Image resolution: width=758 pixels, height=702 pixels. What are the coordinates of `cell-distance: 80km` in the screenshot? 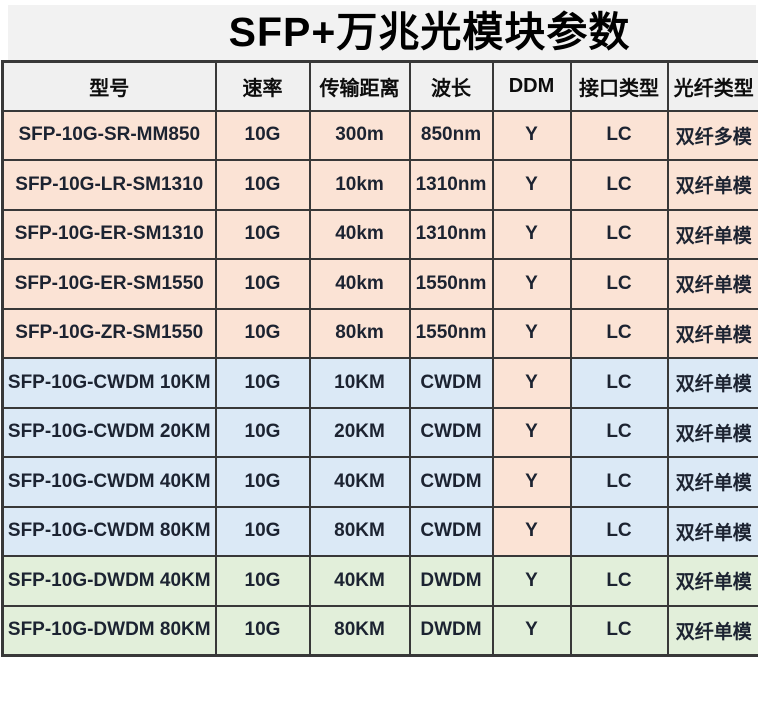 It's located at (359, 333).